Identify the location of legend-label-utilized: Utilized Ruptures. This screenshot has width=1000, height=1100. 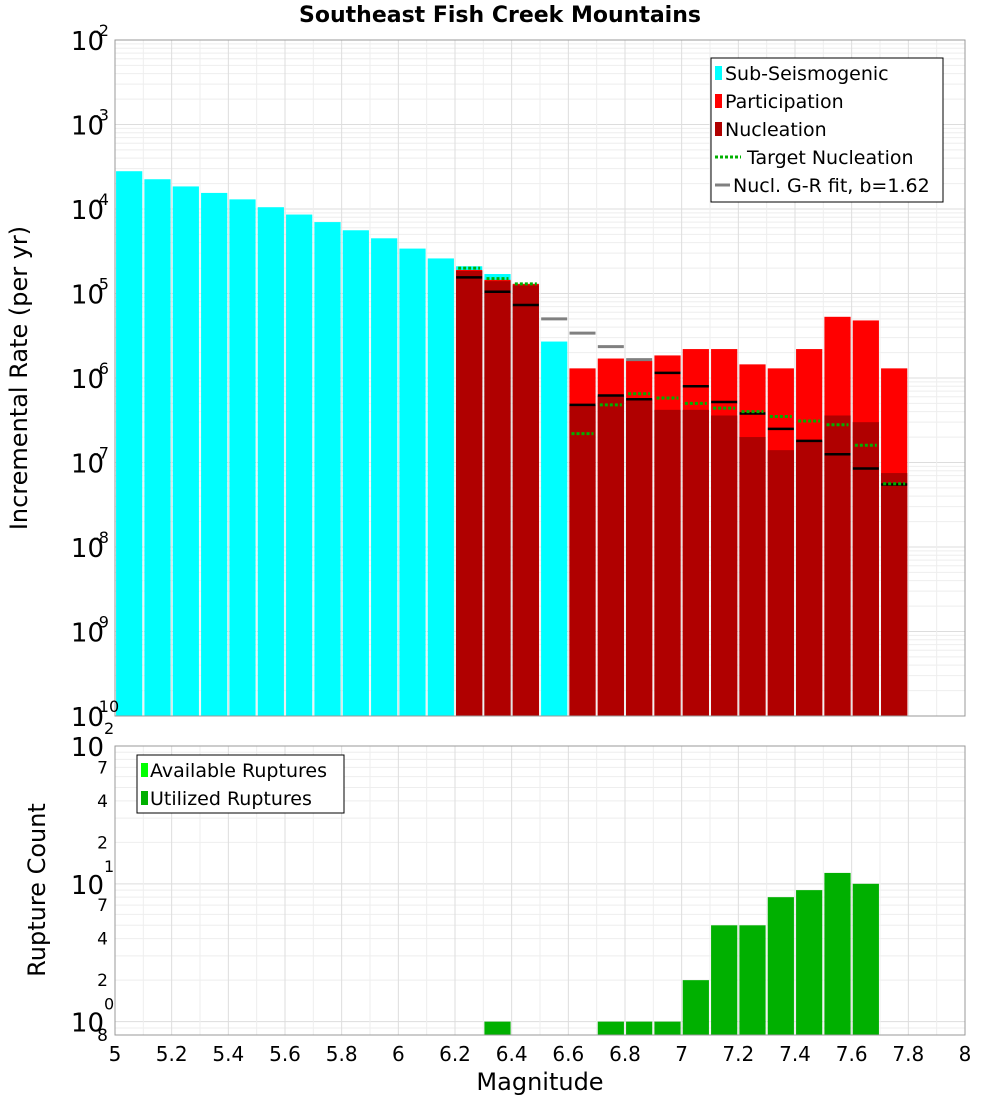
(231, 799).